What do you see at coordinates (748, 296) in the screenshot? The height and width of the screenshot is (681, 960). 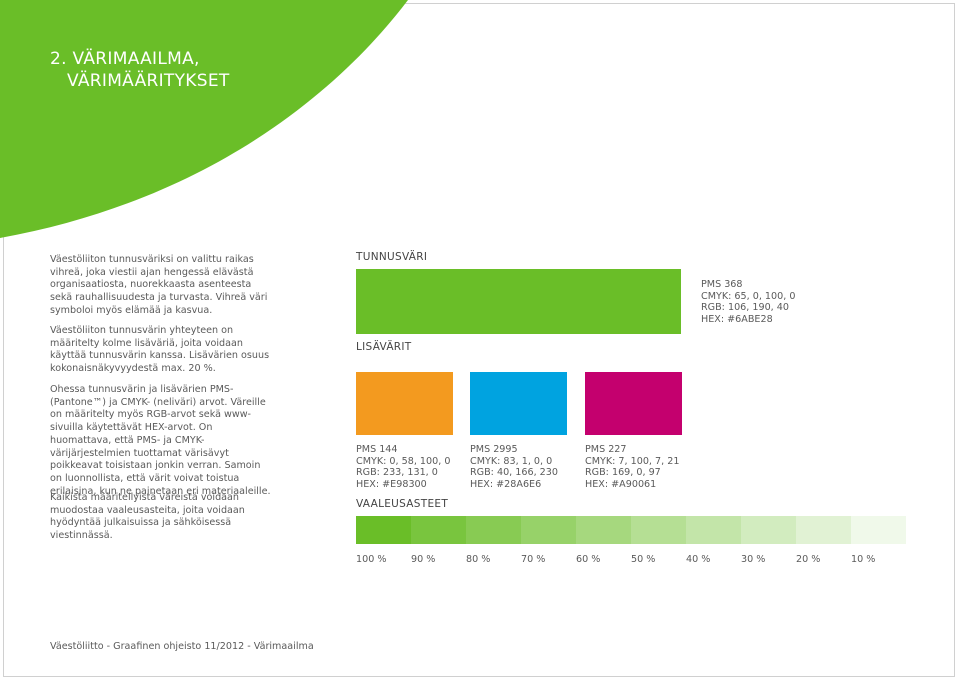 I see `primary-cmyk: CMYK: 65, 0, 100, 0` at bounding box center [748, 296].